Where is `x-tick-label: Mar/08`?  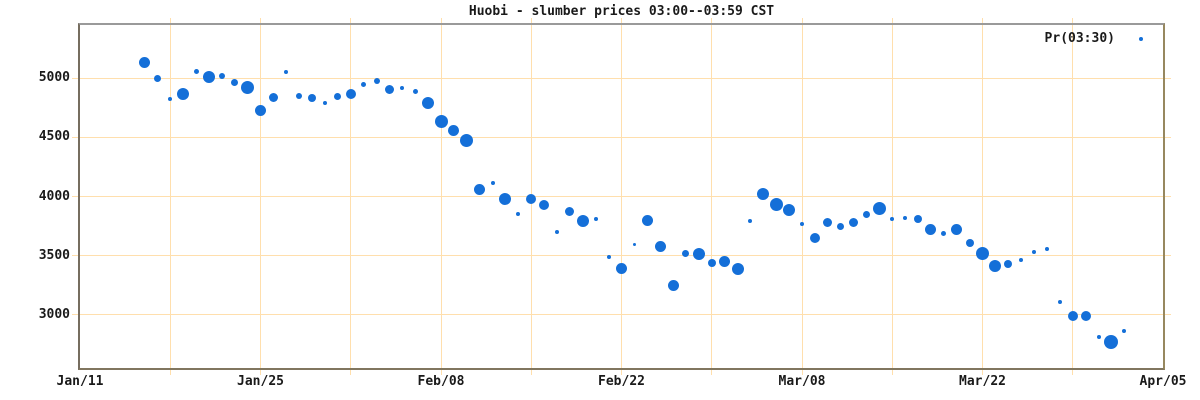 x-tick-label: Mar/08 is located at coordinates (802, 381).